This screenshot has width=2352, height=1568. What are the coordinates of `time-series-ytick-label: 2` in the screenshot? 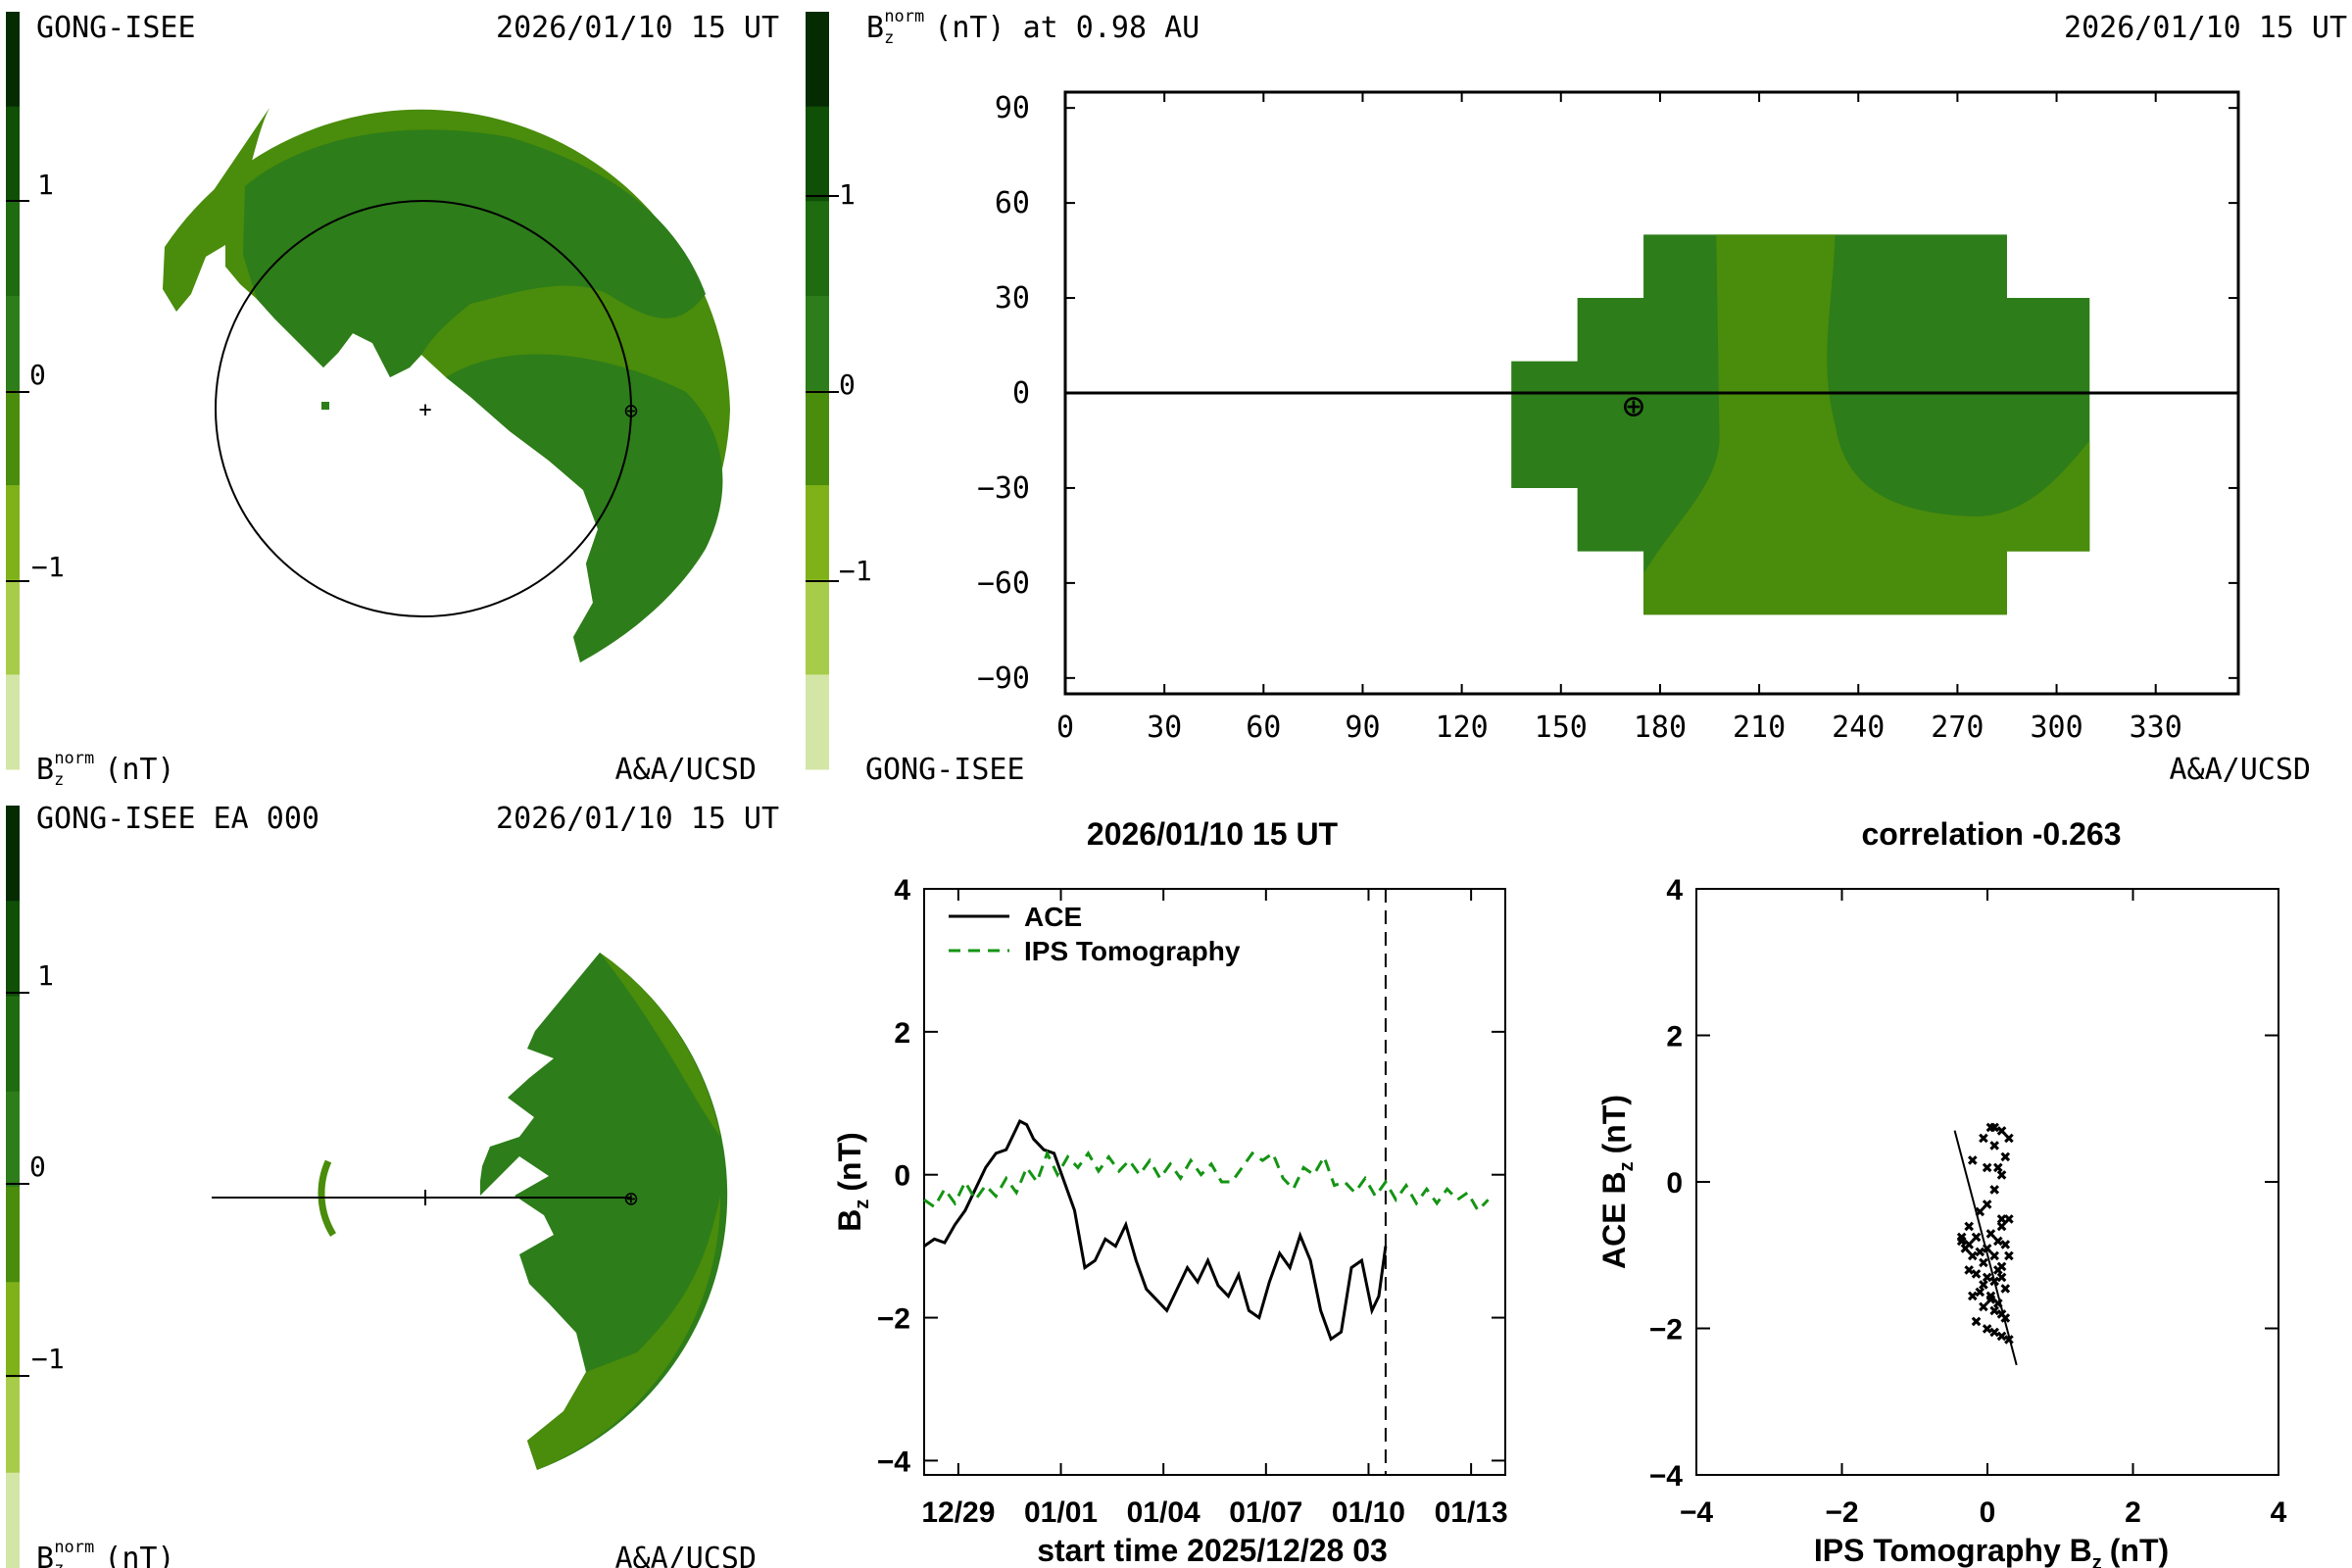 It's located at (902, 1033).